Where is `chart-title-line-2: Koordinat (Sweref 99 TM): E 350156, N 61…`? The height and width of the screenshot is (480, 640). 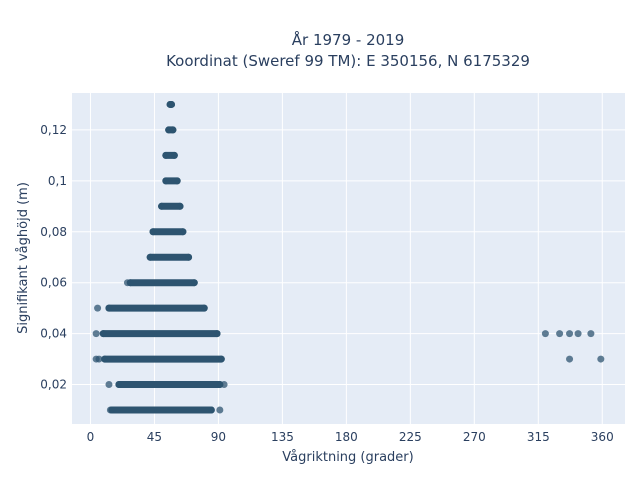 chart-title-line-2: Koordinat (Sweref 99 TM): E 350156, N 61… is located at coordinates (348, 61).